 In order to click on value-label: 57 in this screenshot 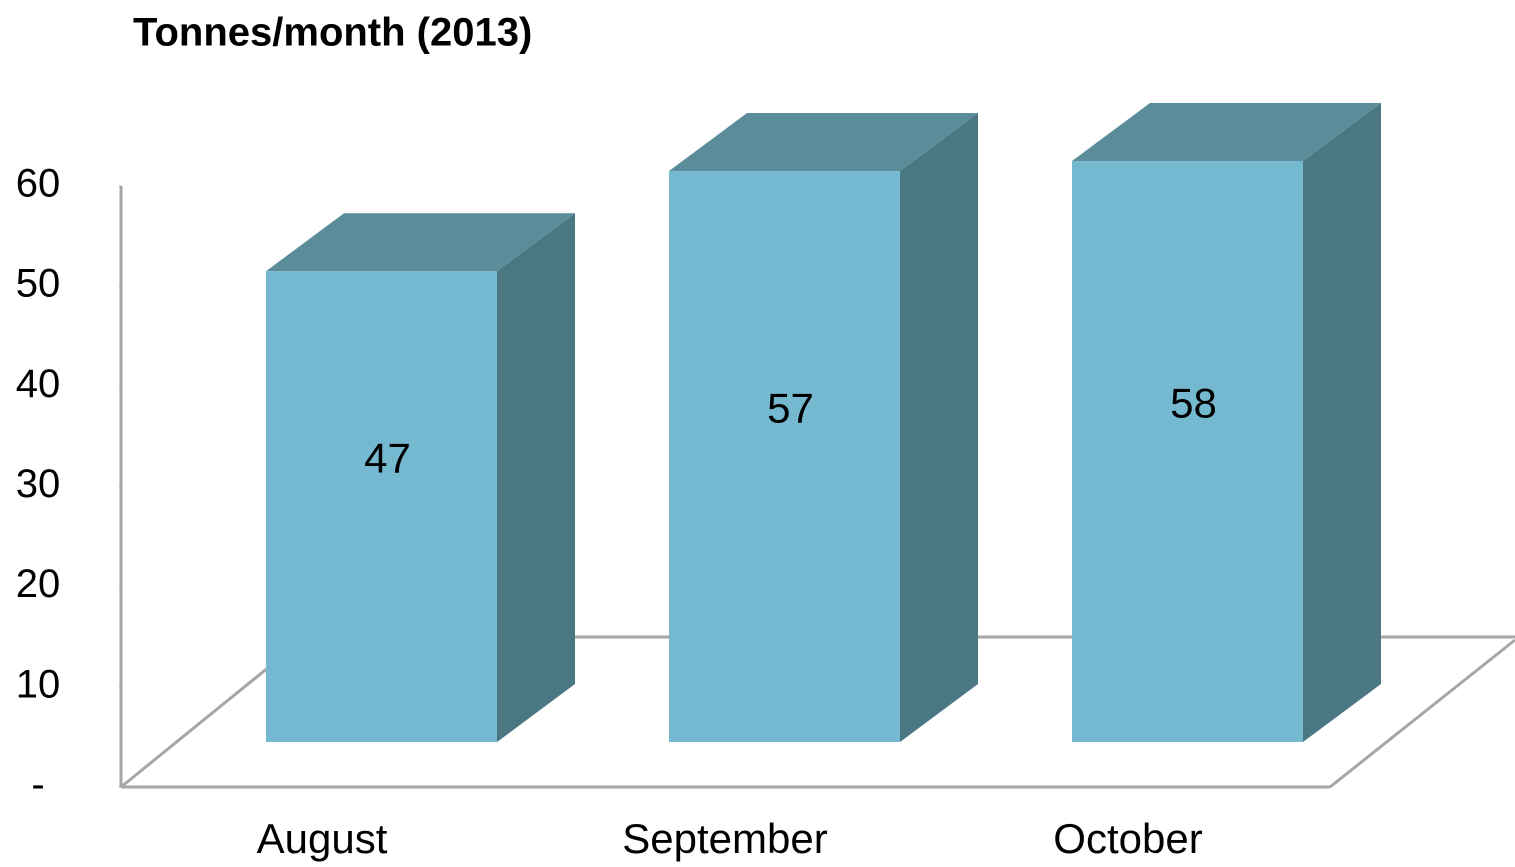, I will do `click(790, 408)`.